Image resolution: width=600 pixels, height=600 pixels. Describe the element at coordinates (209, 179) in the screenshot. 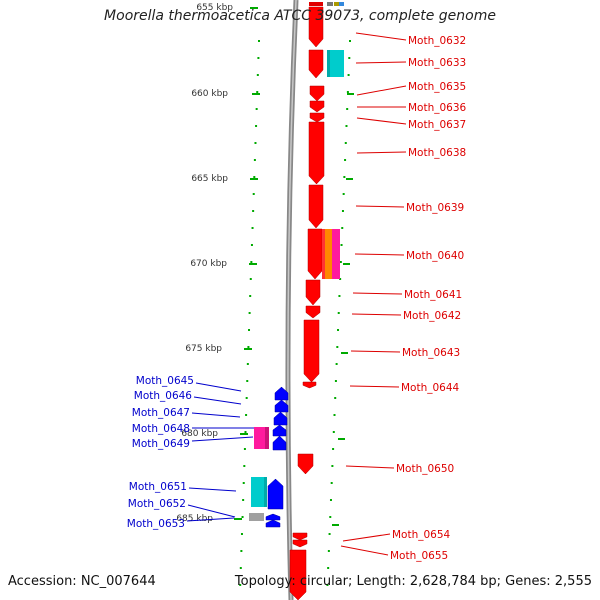

I see `scale-label: 665 kbp` at that location.